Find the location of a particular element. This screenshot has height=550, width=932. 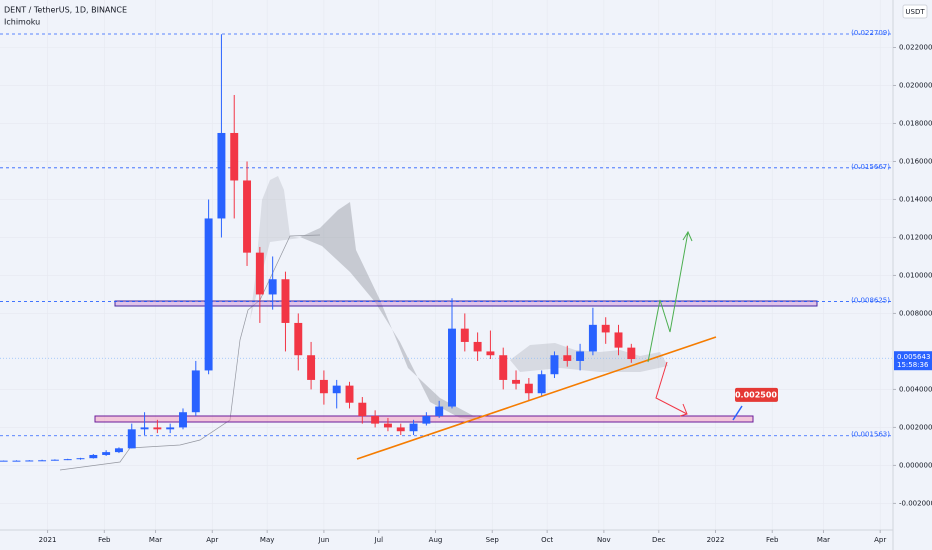

y-tick-label: -0.002000 is located at coordinates (915, 503).